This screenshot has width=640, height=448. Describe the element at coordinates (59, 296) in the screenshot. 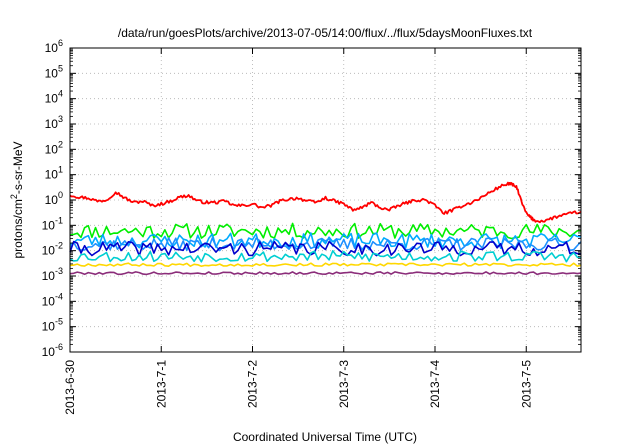

I see `y-tick-exponent: -4` at that location.